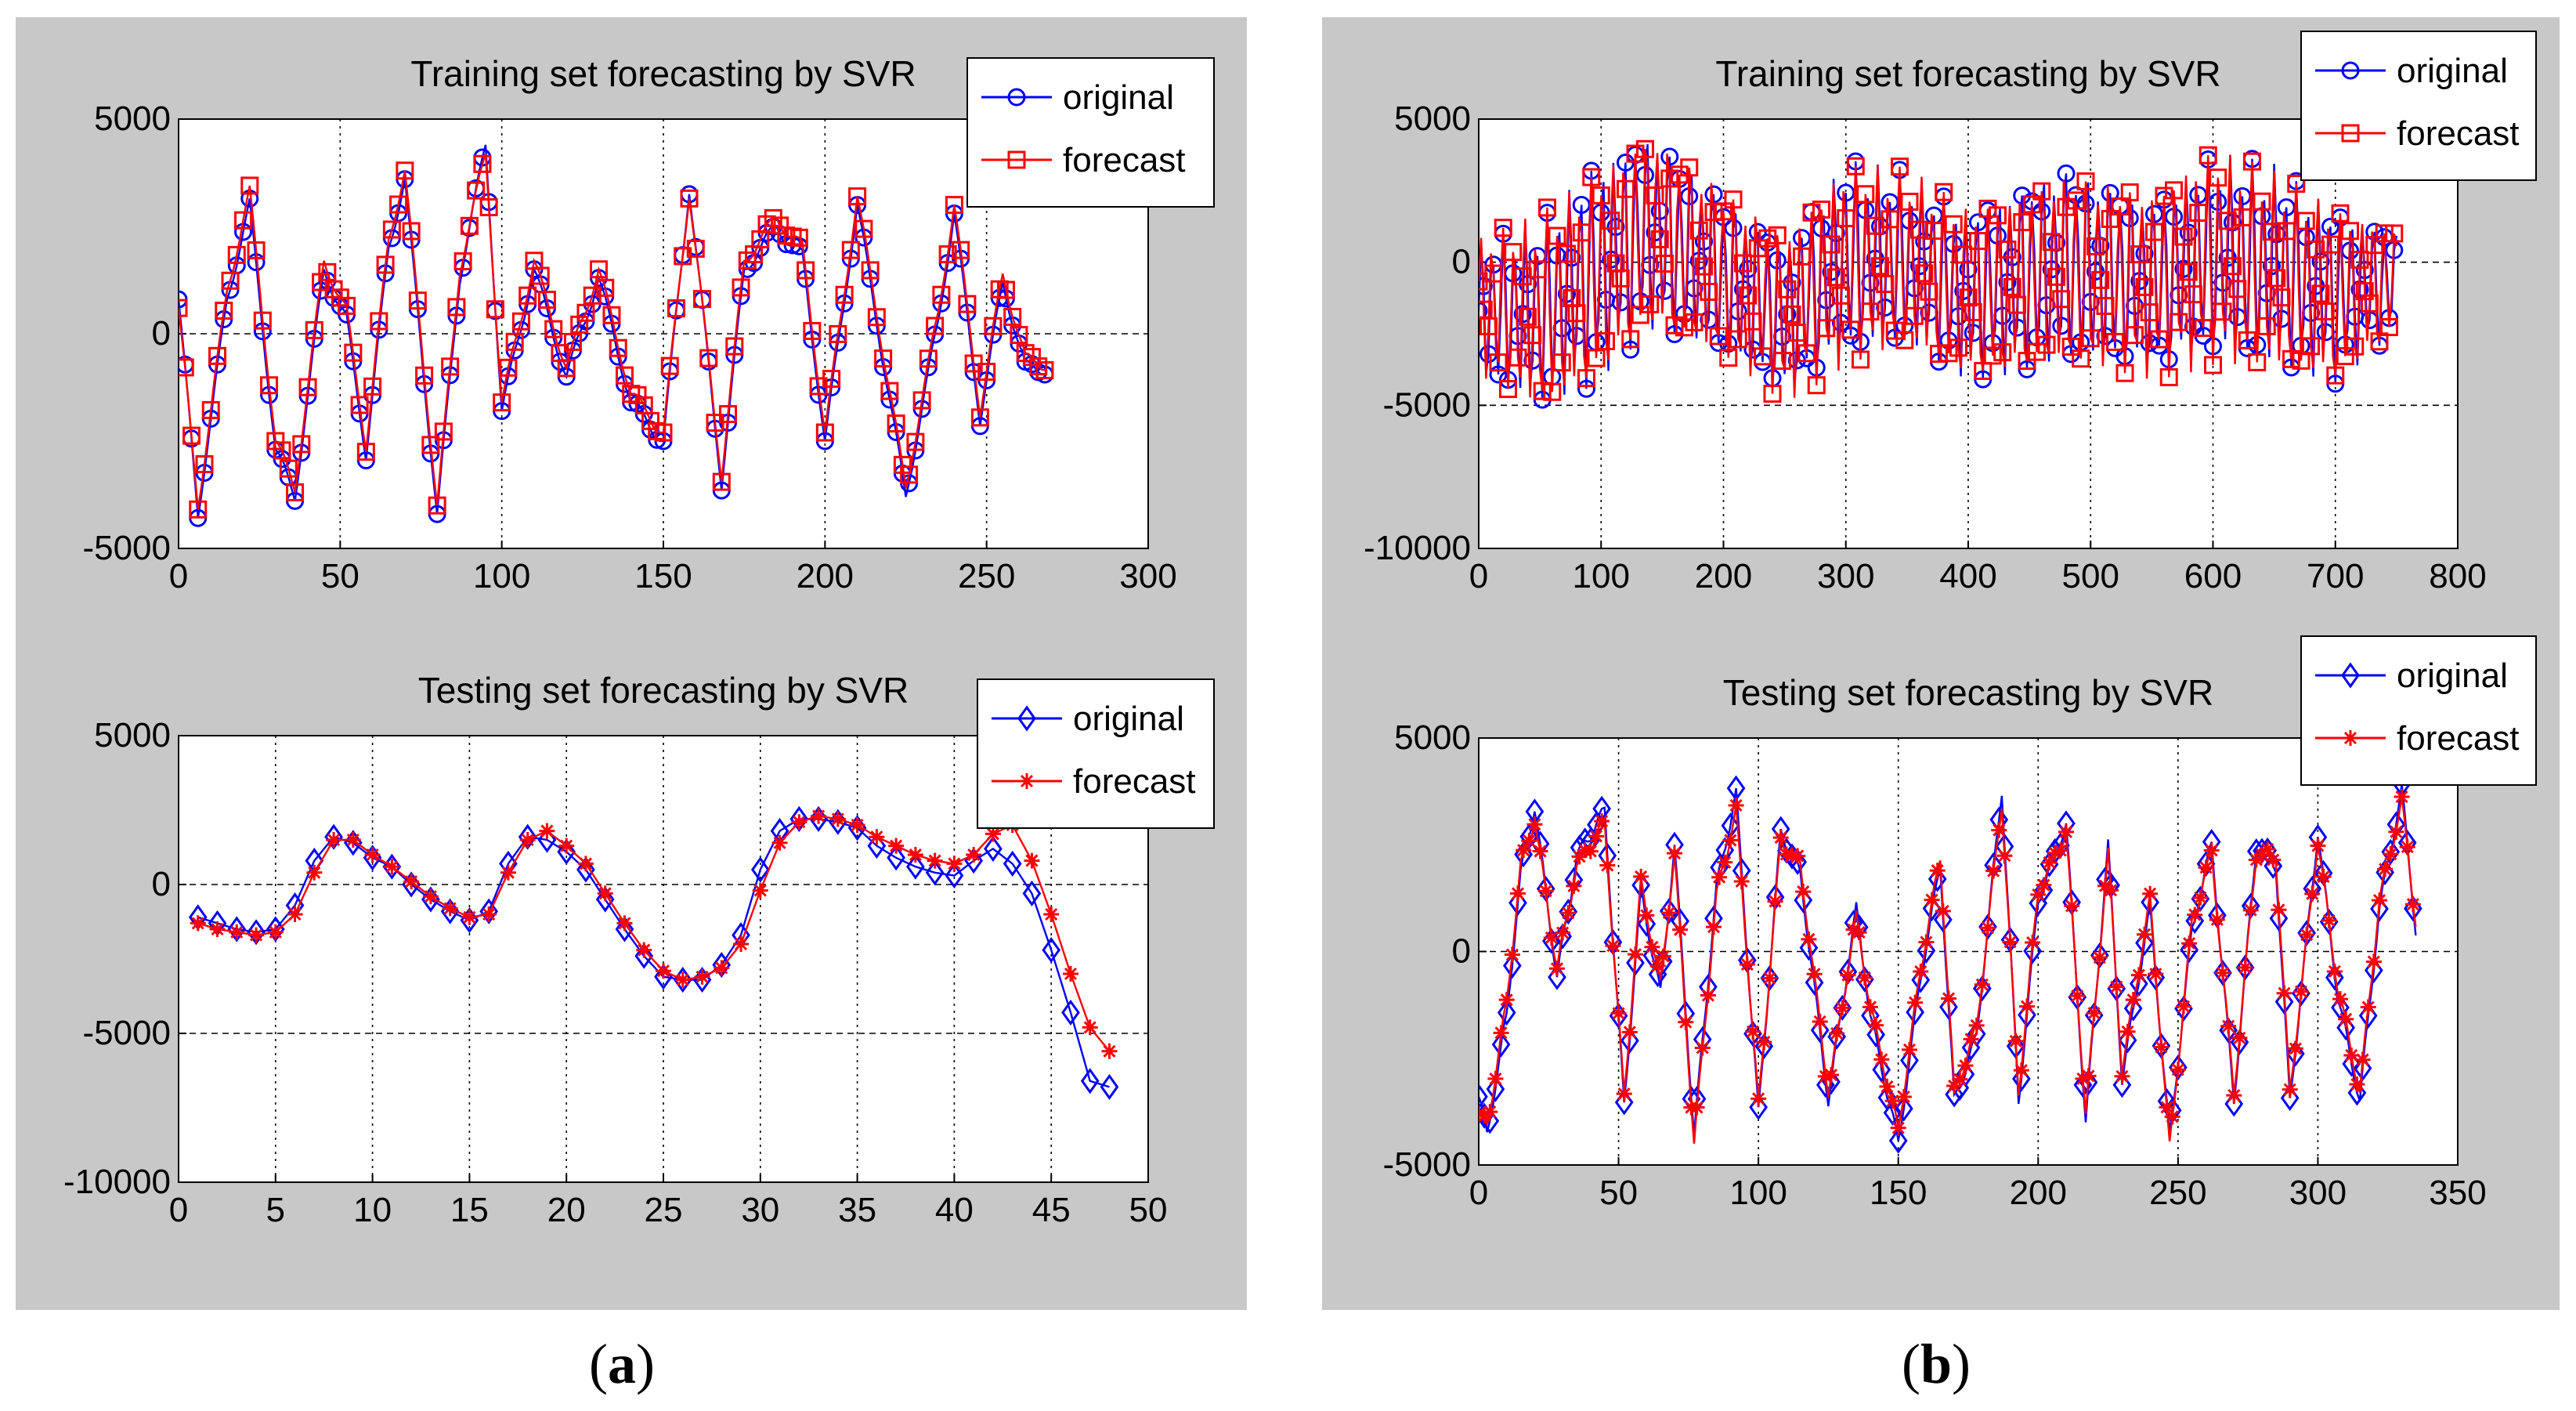 Image resolution: width=2576 pixels, height=1411 pixels. I want to click on a-test-legend: original forecast, so click(1096, 753).